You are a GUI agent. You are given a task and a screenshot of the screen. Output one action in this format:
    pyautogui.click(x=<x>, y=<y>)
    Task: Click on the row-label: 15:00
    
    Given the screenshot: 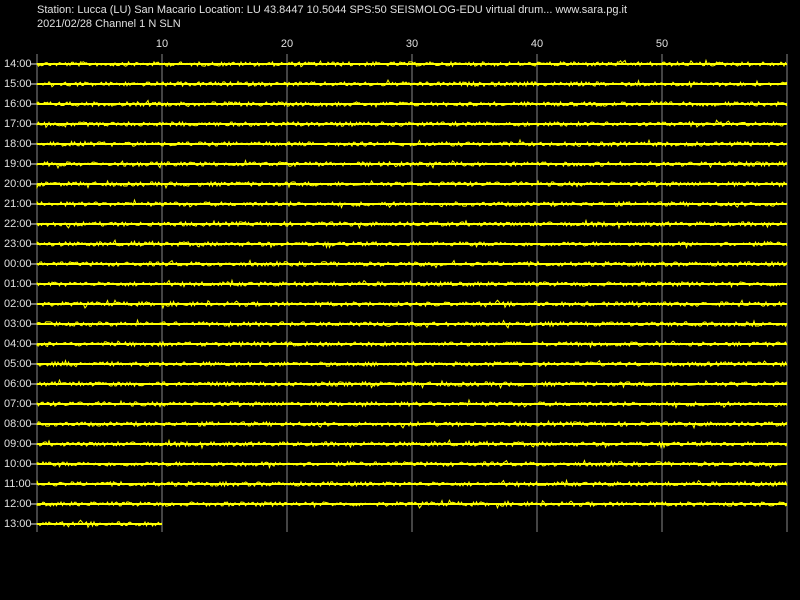 What is the action you would take?
    pyautogui.click(x=18, y=84)
    